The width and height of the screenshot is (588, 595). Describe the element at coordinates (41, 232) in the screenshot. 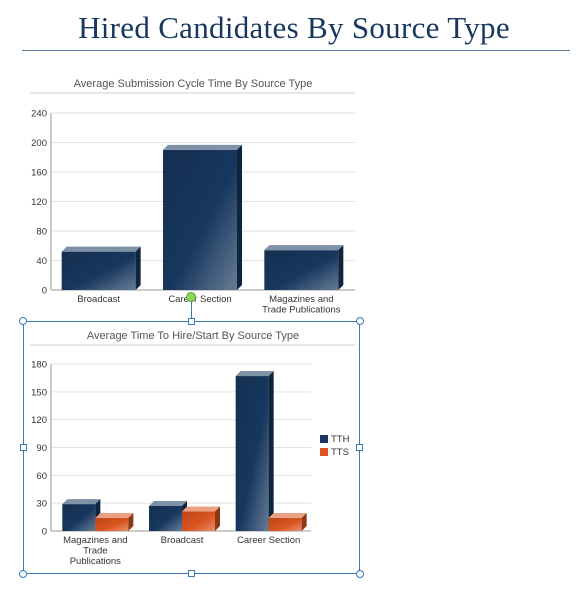

I see `y-tick-label: 80` at that location.